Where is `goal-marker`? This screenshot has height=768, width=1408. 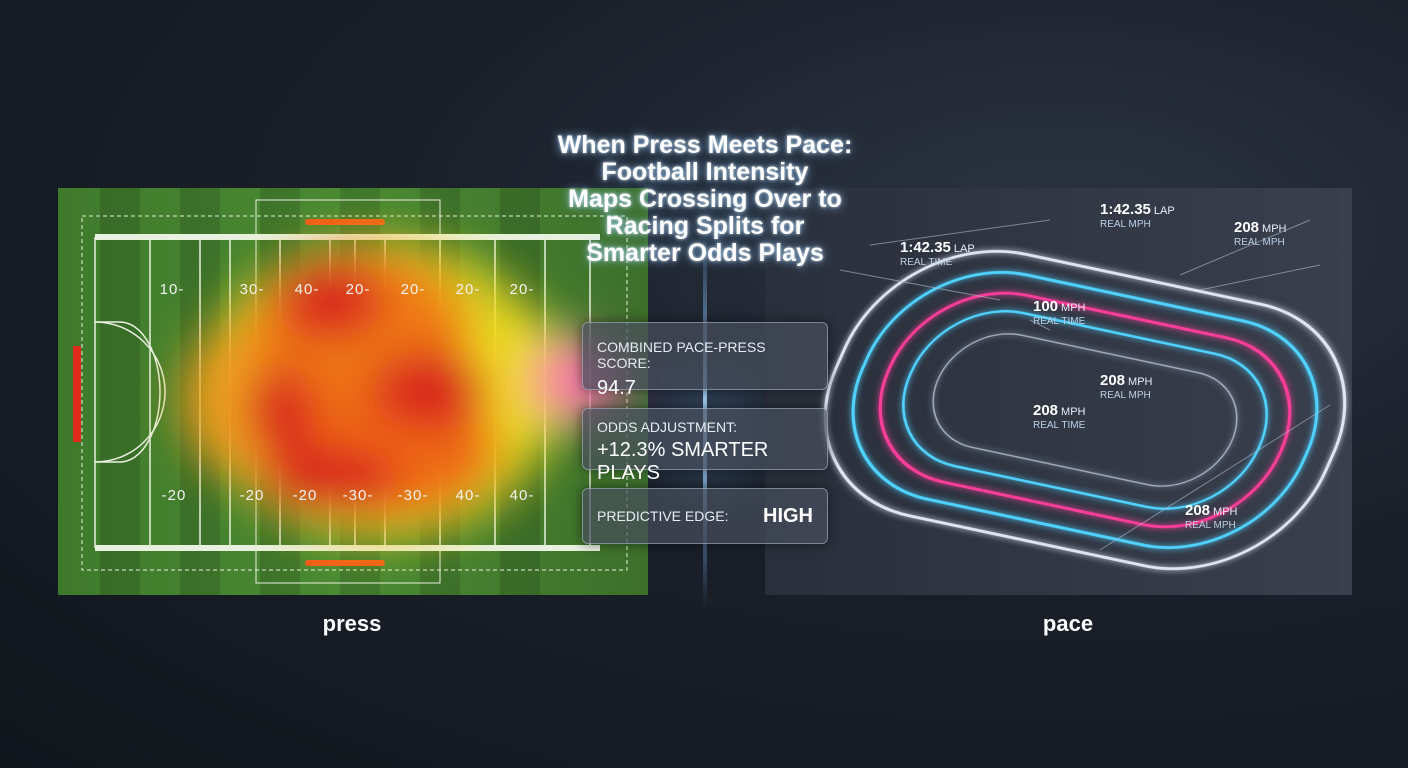
goal-marker is located at coordinates (77, 394).